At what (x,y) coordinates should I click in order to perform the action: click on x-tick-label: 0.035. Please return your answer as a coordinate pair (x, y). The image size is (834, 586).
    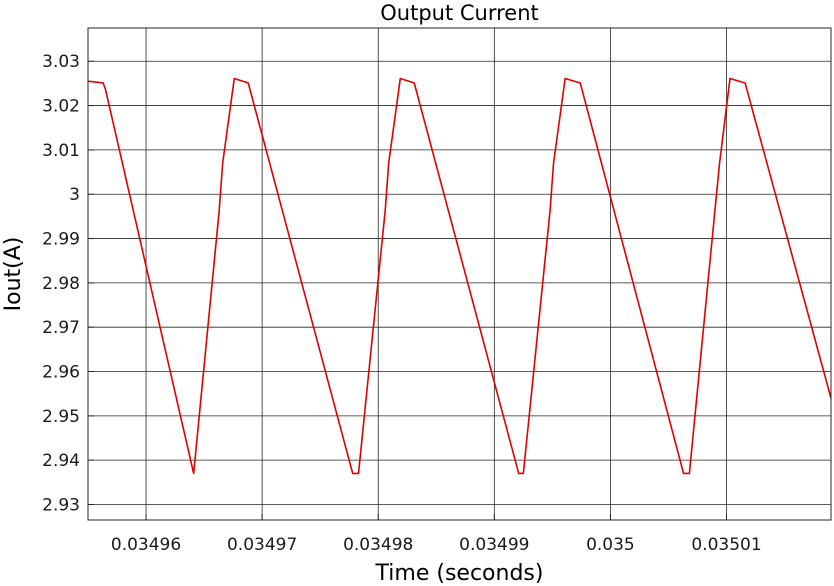
    Looking at the image, I should click on (610, 545).